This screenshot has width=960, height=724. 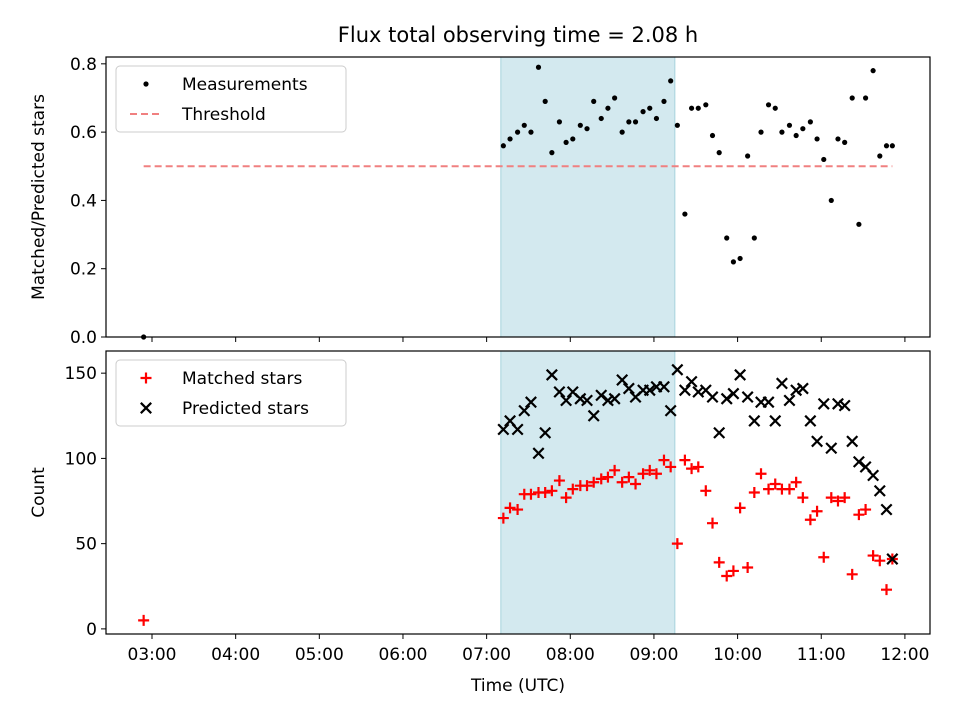 What do you see at coordinates (402, 655) in the screenshot?
I see `x-tick-label: 06:00` at bounding box center [402, 655].